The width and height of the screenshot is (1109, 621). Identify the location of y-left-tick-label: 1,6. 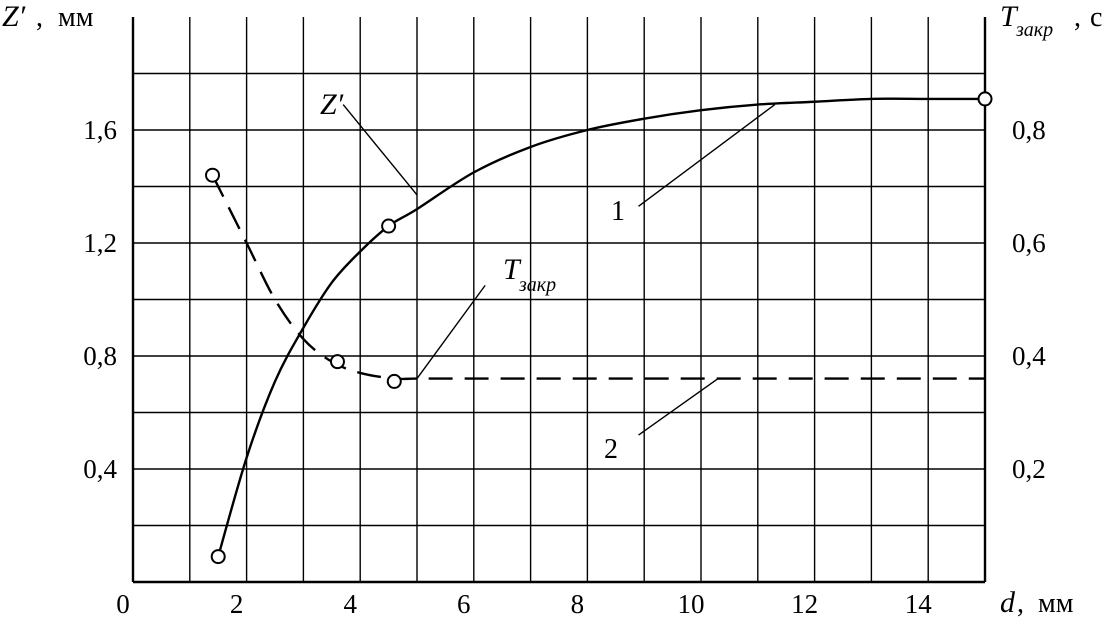
(100, 130).